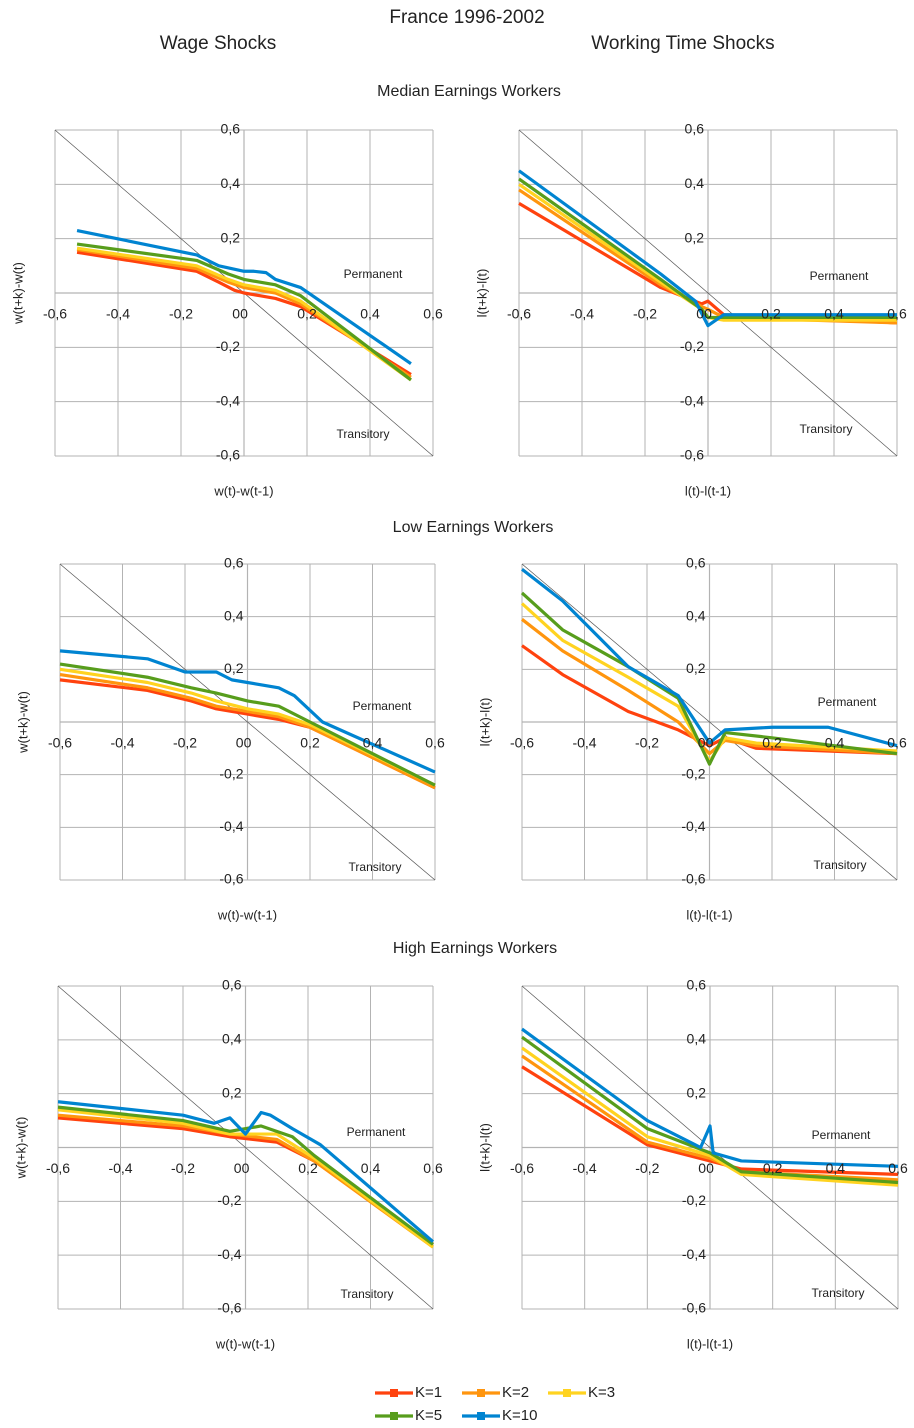 This screenshot has width=914, height=1428. I want to click on legend-label: K=2, so click(515, 1392).